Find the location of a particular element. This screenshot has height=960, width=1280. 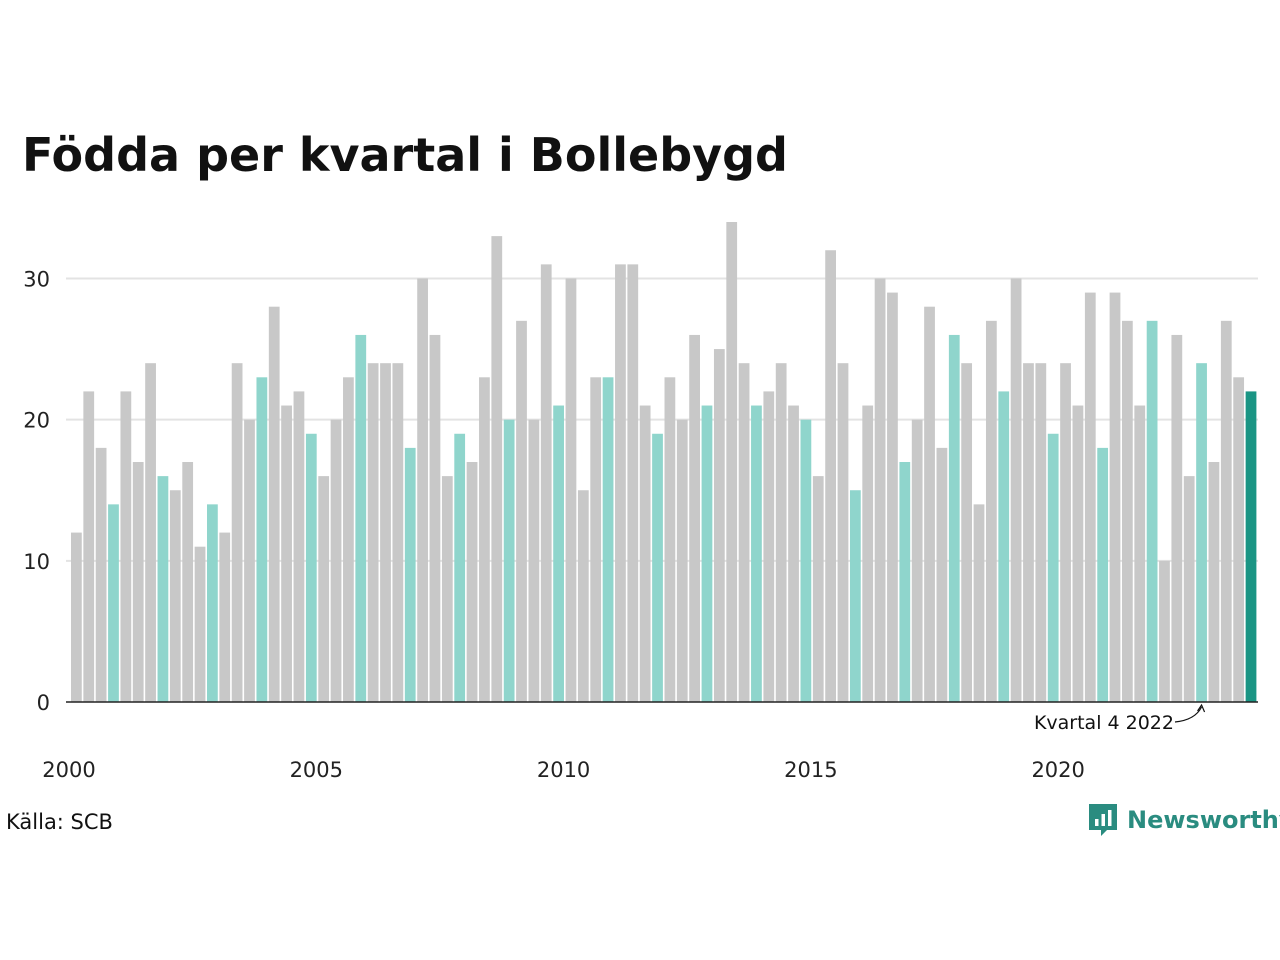

chart-title: Födda per kvartal i Bollebygd is located at coordinates (405, 155).